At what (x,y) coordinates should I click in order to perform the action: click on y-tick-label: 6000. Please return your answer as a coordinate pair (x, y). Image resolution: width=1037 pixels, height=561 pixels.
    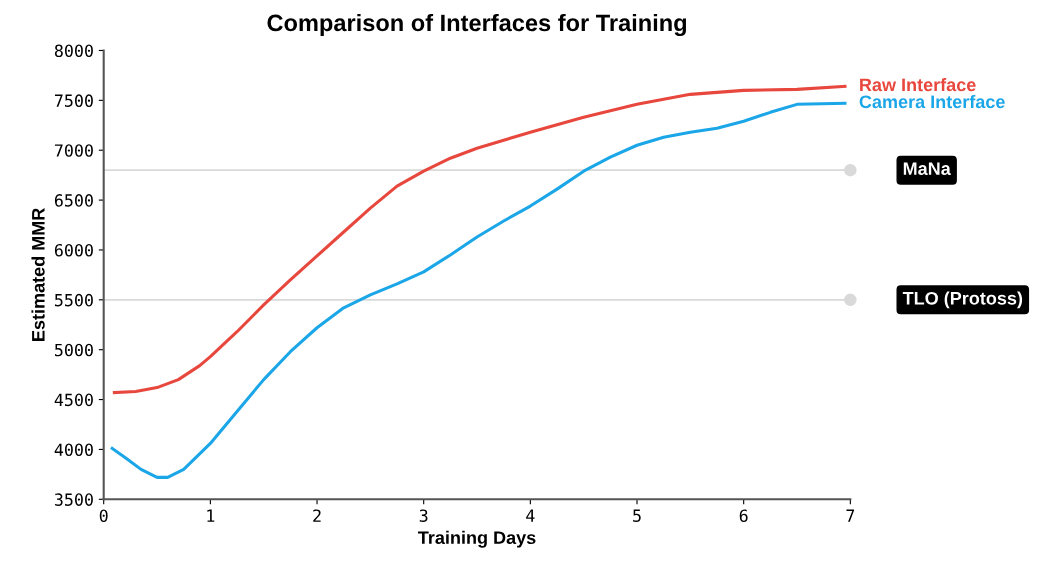
    Looking at the image, I should click on (73, 250).